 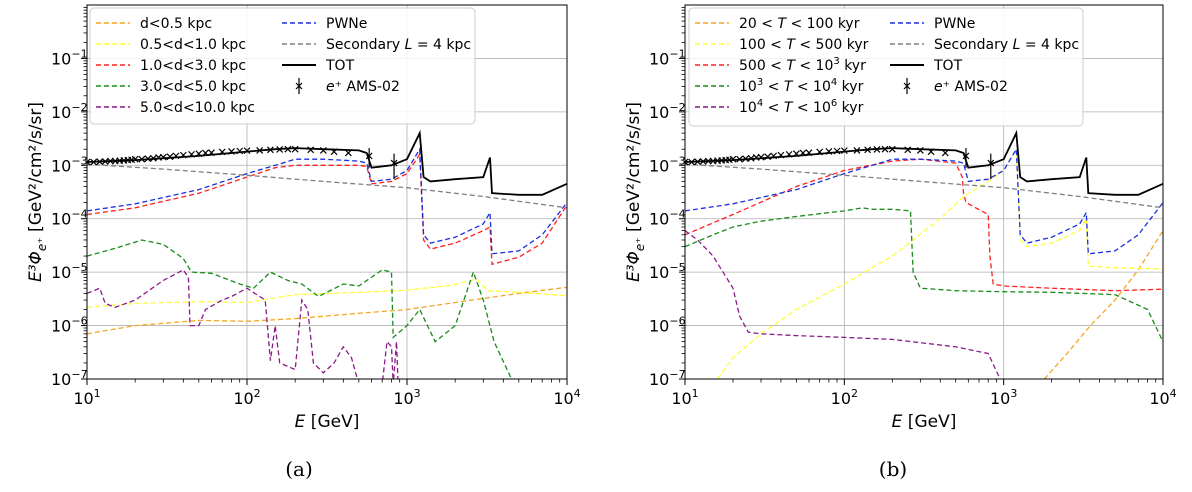 What do you see at coordinates (327, 293) in the screenshot?
I see `series-0-5-d-1-0-kpc` at bounding box center [327, 293].